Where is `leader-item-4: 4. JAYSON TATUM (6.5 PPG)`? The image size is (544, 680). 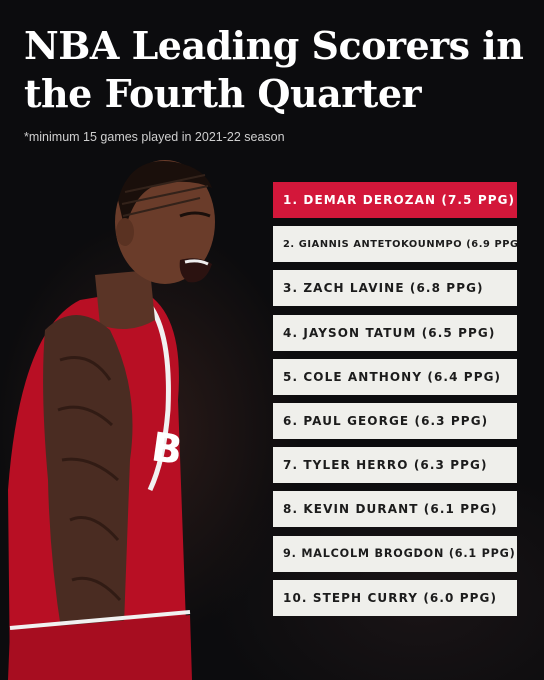 leader-item-4: 4. JAYSON TATUM (6.5 PPG) is located at coordinates (395, 332).